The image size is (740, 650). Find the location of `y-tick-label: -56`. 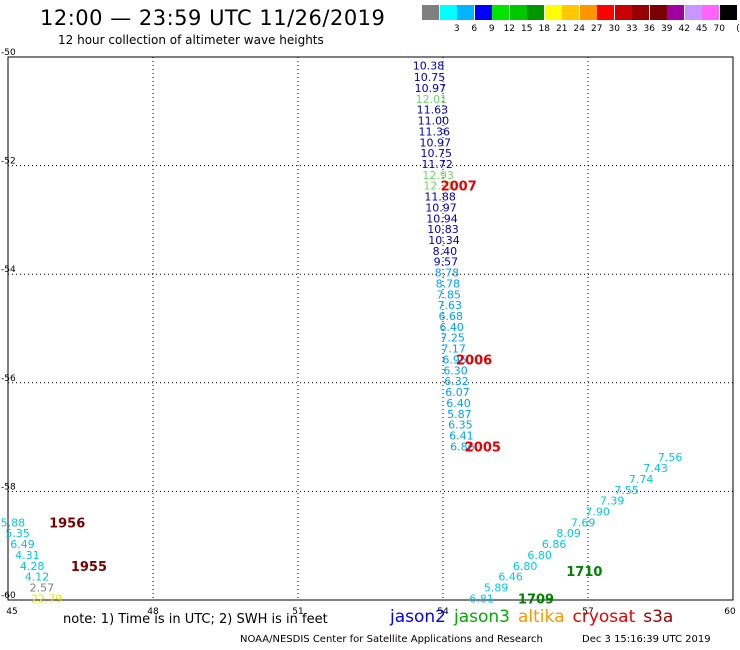

y-tick-label: -56 is located at coordinates (8, 379).